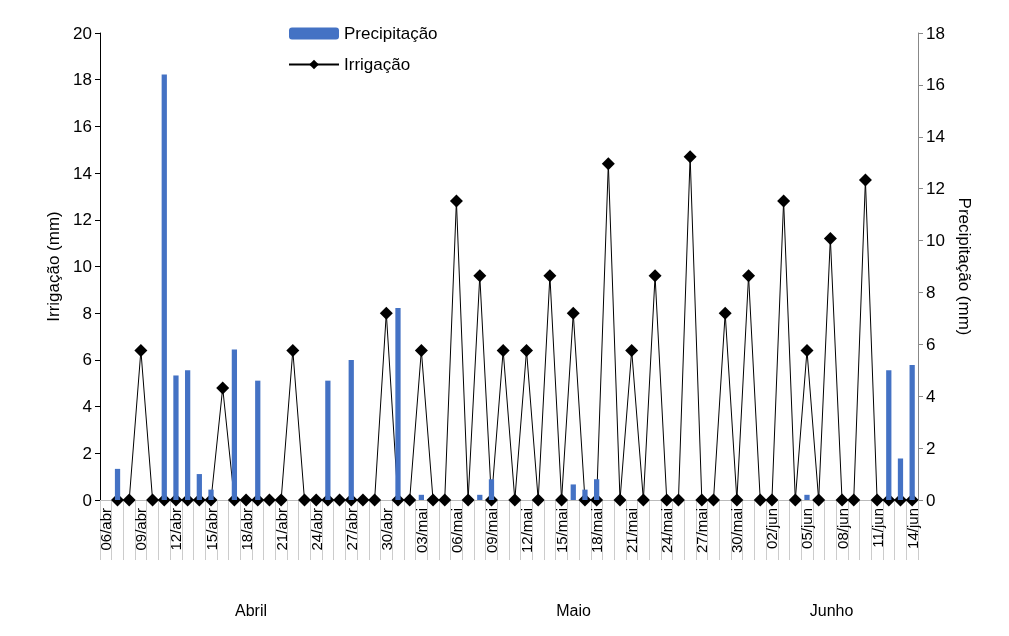  Describe the element at coordinates (772, 528) in the screenshot. I see `x-tick-label: 02/jun` at that location.